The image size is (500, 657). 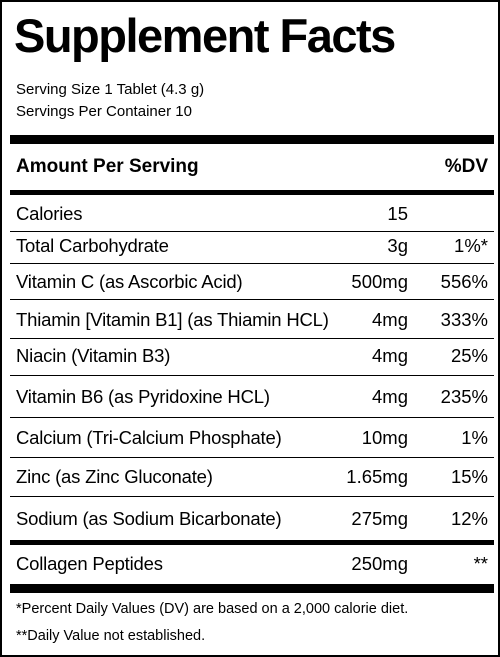 I want to click on nutrient-row-calories: Calories 15, so click(x=252, y=213).